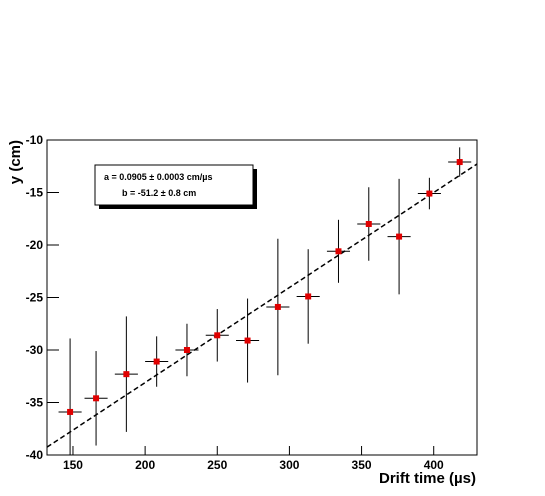 Image resolution: width=545 pixels, height=496 pixels. I want to click on fit-b: b = -51.2 ± 0.8 cm, so click(159, 193).